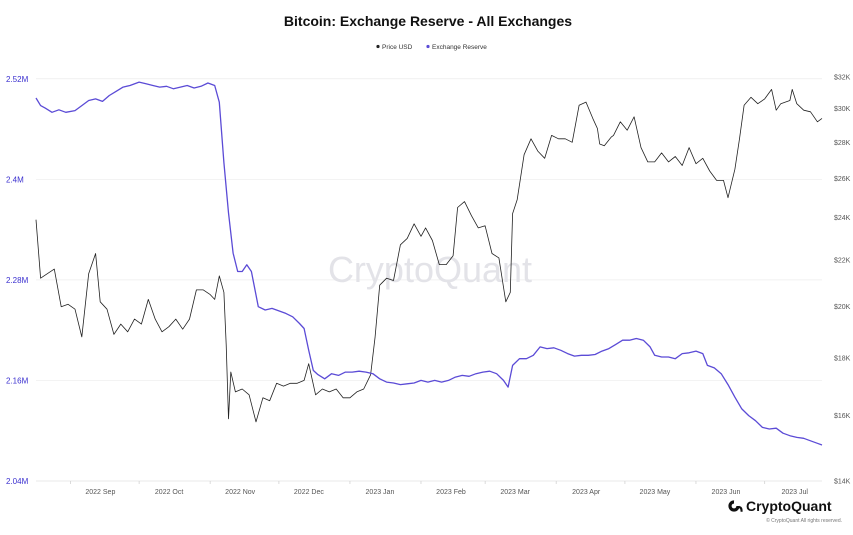 This screenshot has width=853, height=535. What do you see at coordinates (842, 109) in the screenshot?
I see `y-right-tick-label: $30K` at bounding box center [842, 109].